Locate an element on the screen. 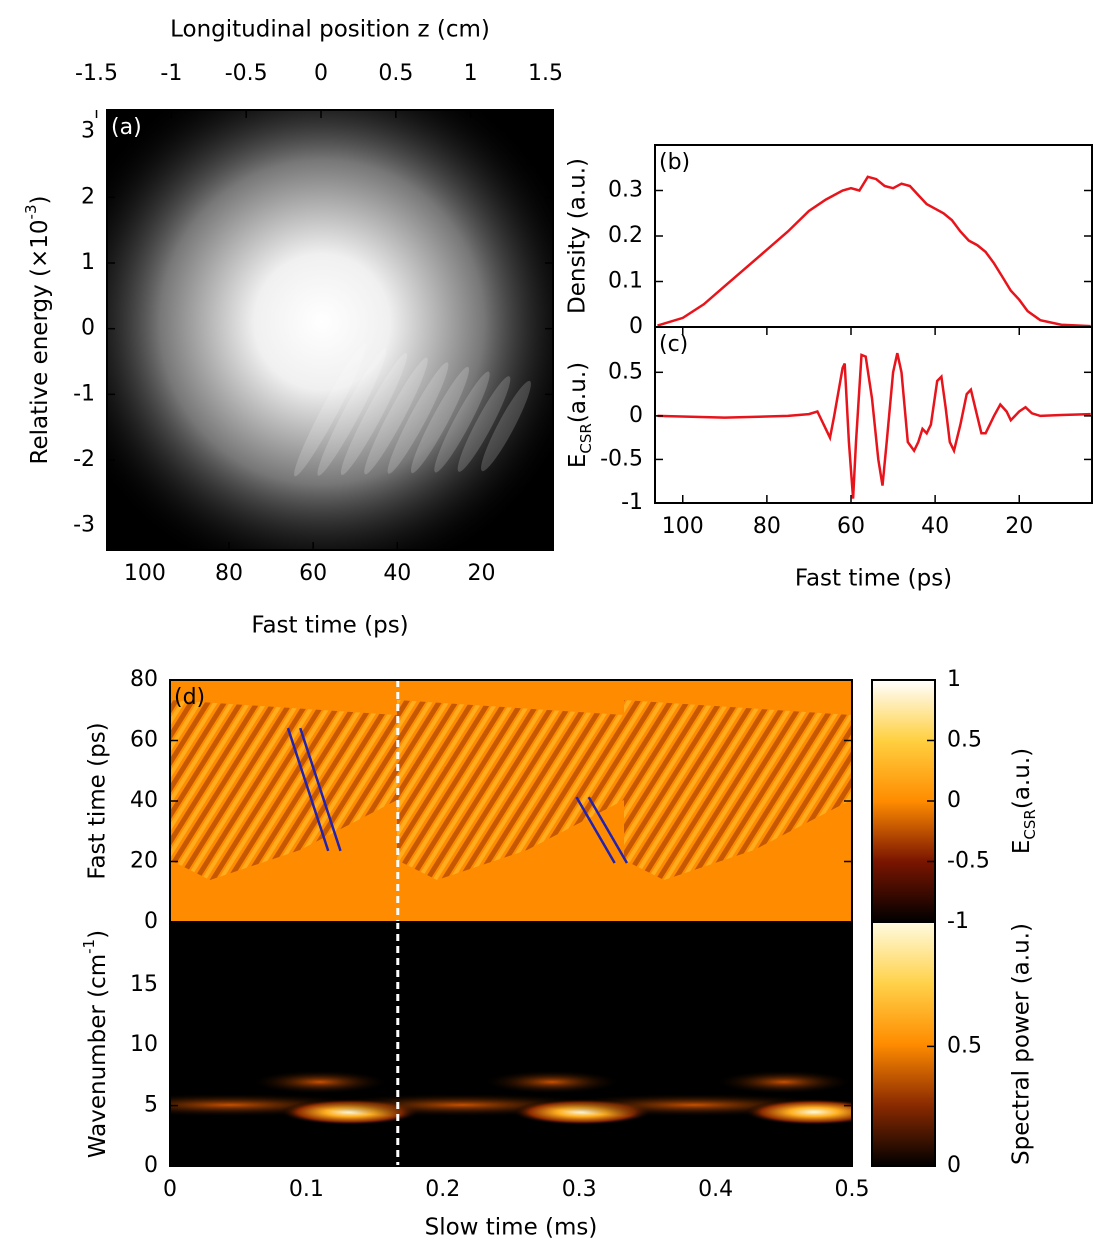 The image size is (1093, 1247). colorbar-tick-label: 0.5 is located at coordinates (964, 740).